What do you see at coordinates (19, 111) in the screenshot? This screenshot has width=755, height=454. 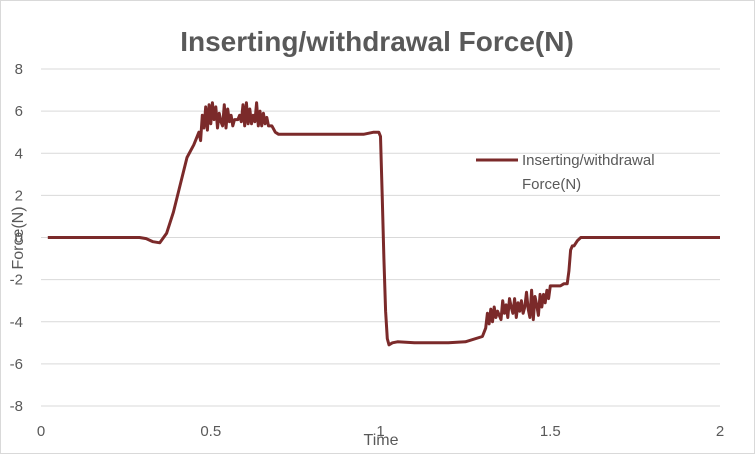 I see `y-tick-label: 6` at bounding box center [19, 111].